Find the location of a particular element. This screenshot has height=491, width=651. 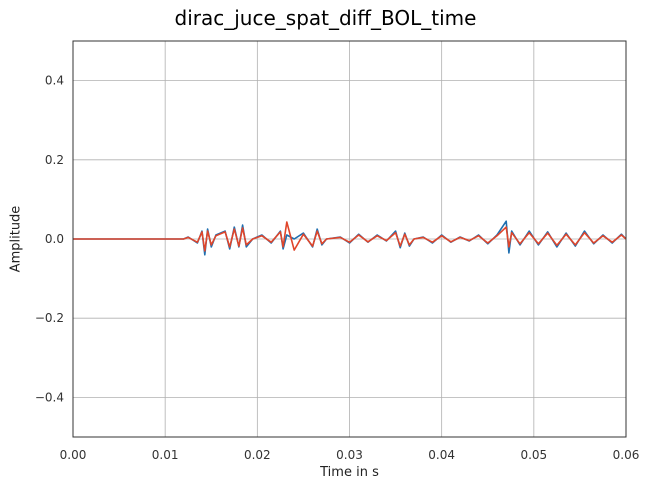

x-tick-label: 0.05 is located at coordinates (533, 455).